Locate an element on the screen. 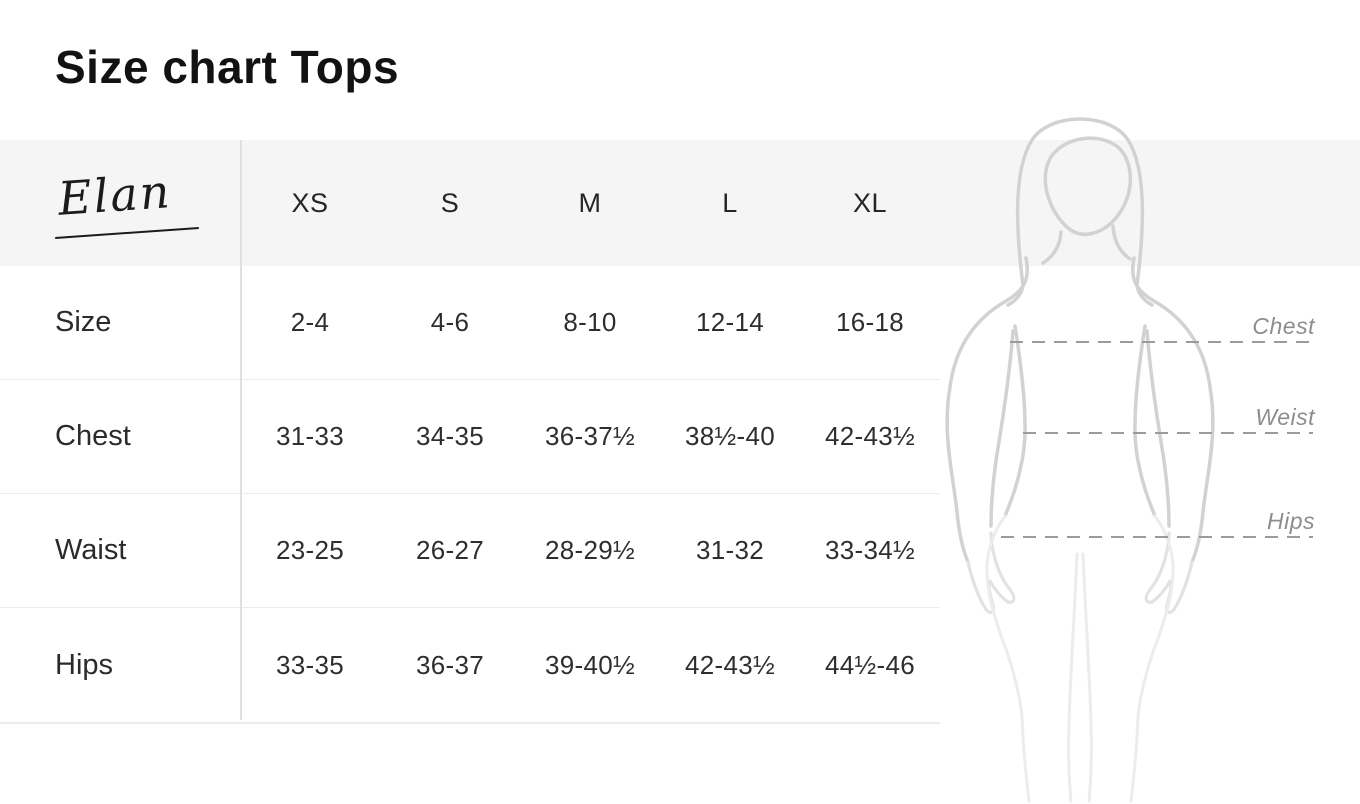 The image size is (1360, 804). hips-cell: 36-37 is located at coordinates (450, 664).